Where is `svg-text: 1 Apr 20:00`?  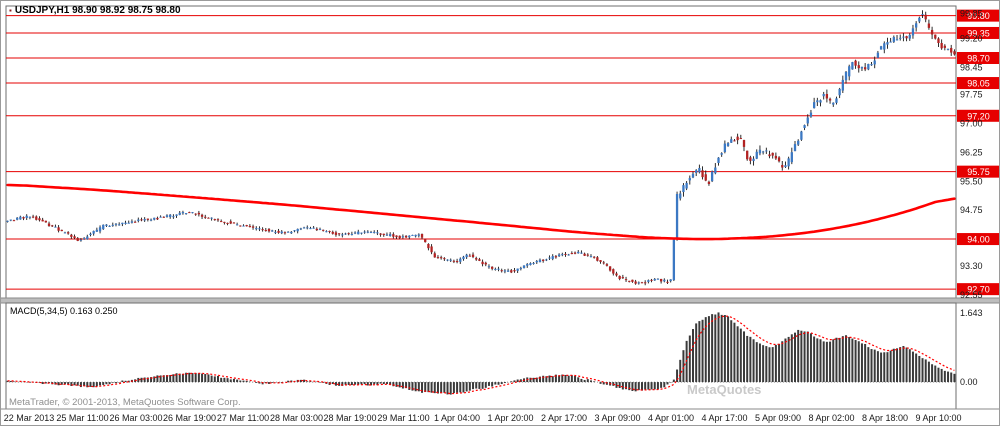
svg-text: 1 Apr 20:00 is located at coordinates (510, 418).